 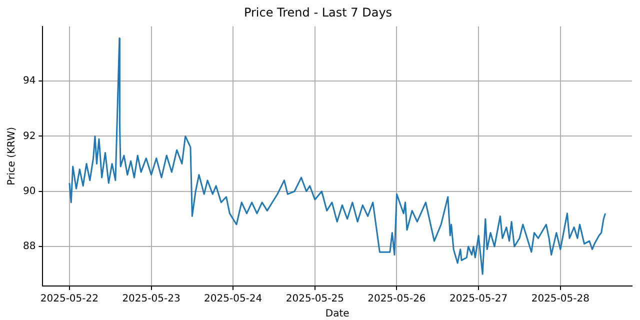 What do you see at coordinates (29, 191) in the screenshot?
I see `y-tick-label: 90` at bounding box center [29, 191].